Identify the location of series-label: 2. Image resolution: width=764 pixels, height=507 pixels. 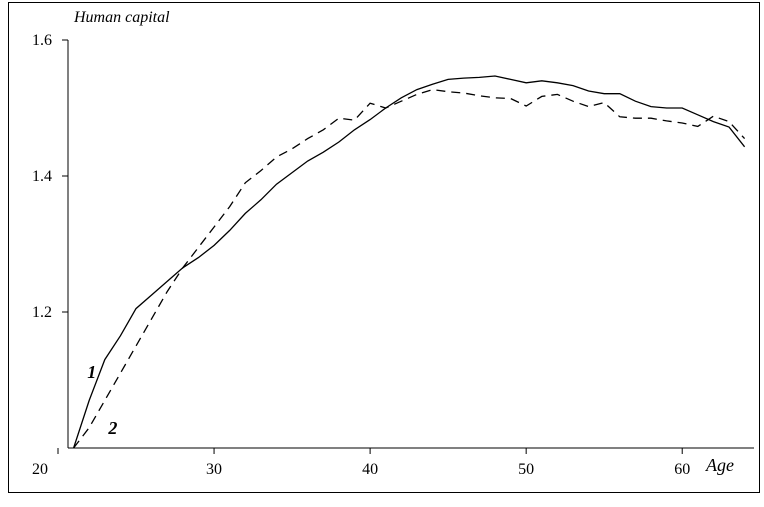
(112, 428).